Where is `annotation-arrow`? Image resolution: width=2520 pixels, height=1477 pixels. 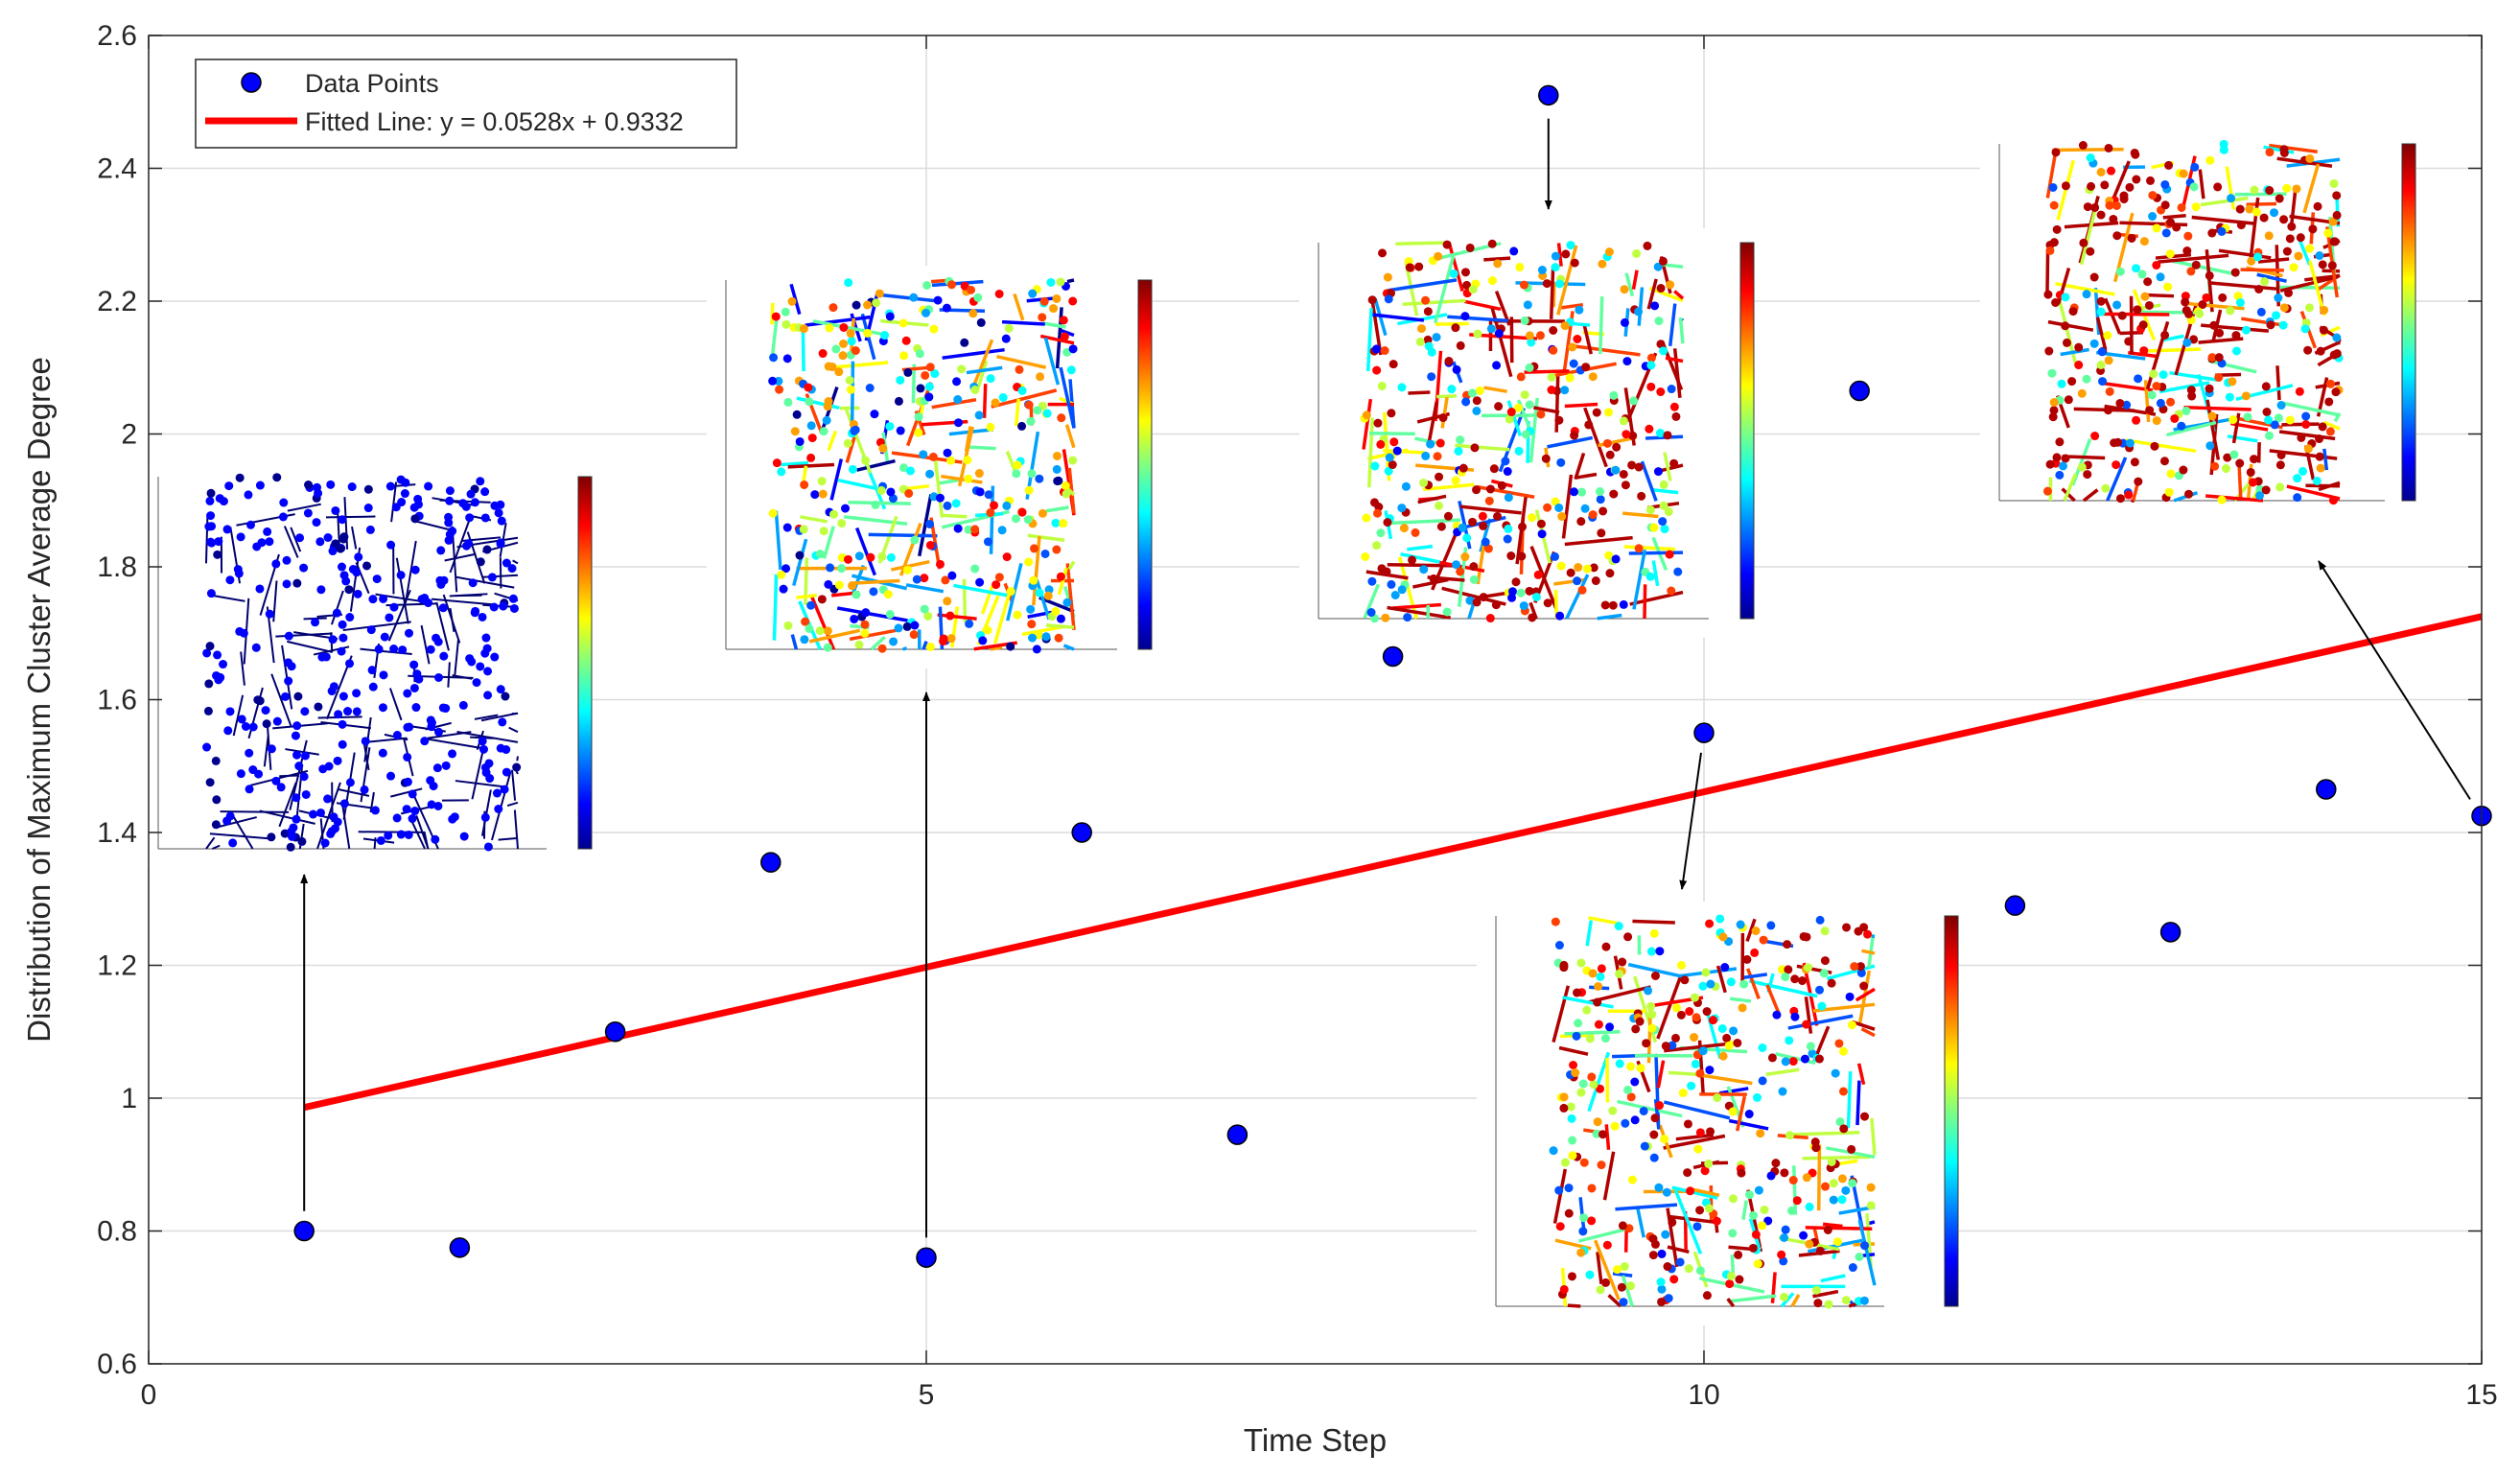 annotation-arrow is located at coordinates (2394, 680).